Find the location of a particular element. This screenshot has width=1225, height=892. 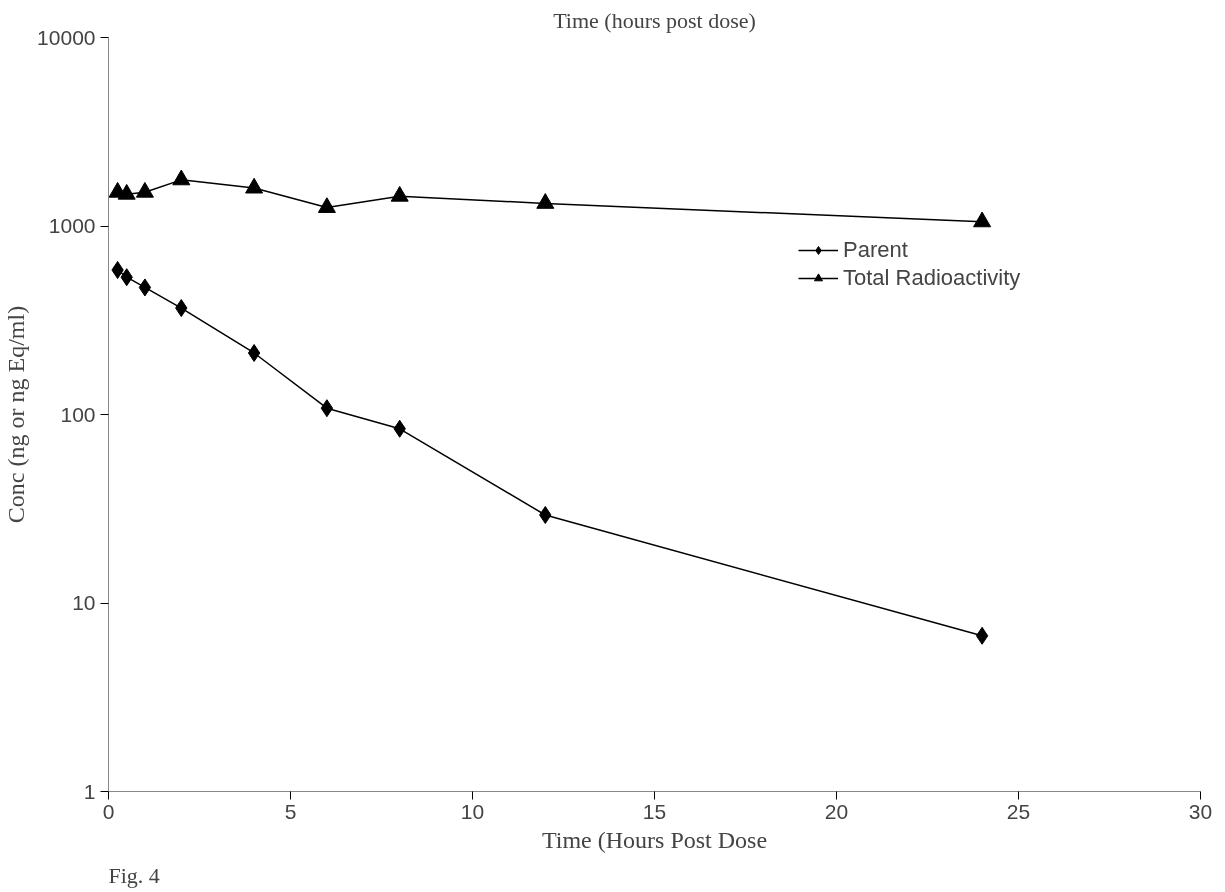

y-axis-title: Conc (ng or ng Eq/ml) is located at coordinates (16, 414).